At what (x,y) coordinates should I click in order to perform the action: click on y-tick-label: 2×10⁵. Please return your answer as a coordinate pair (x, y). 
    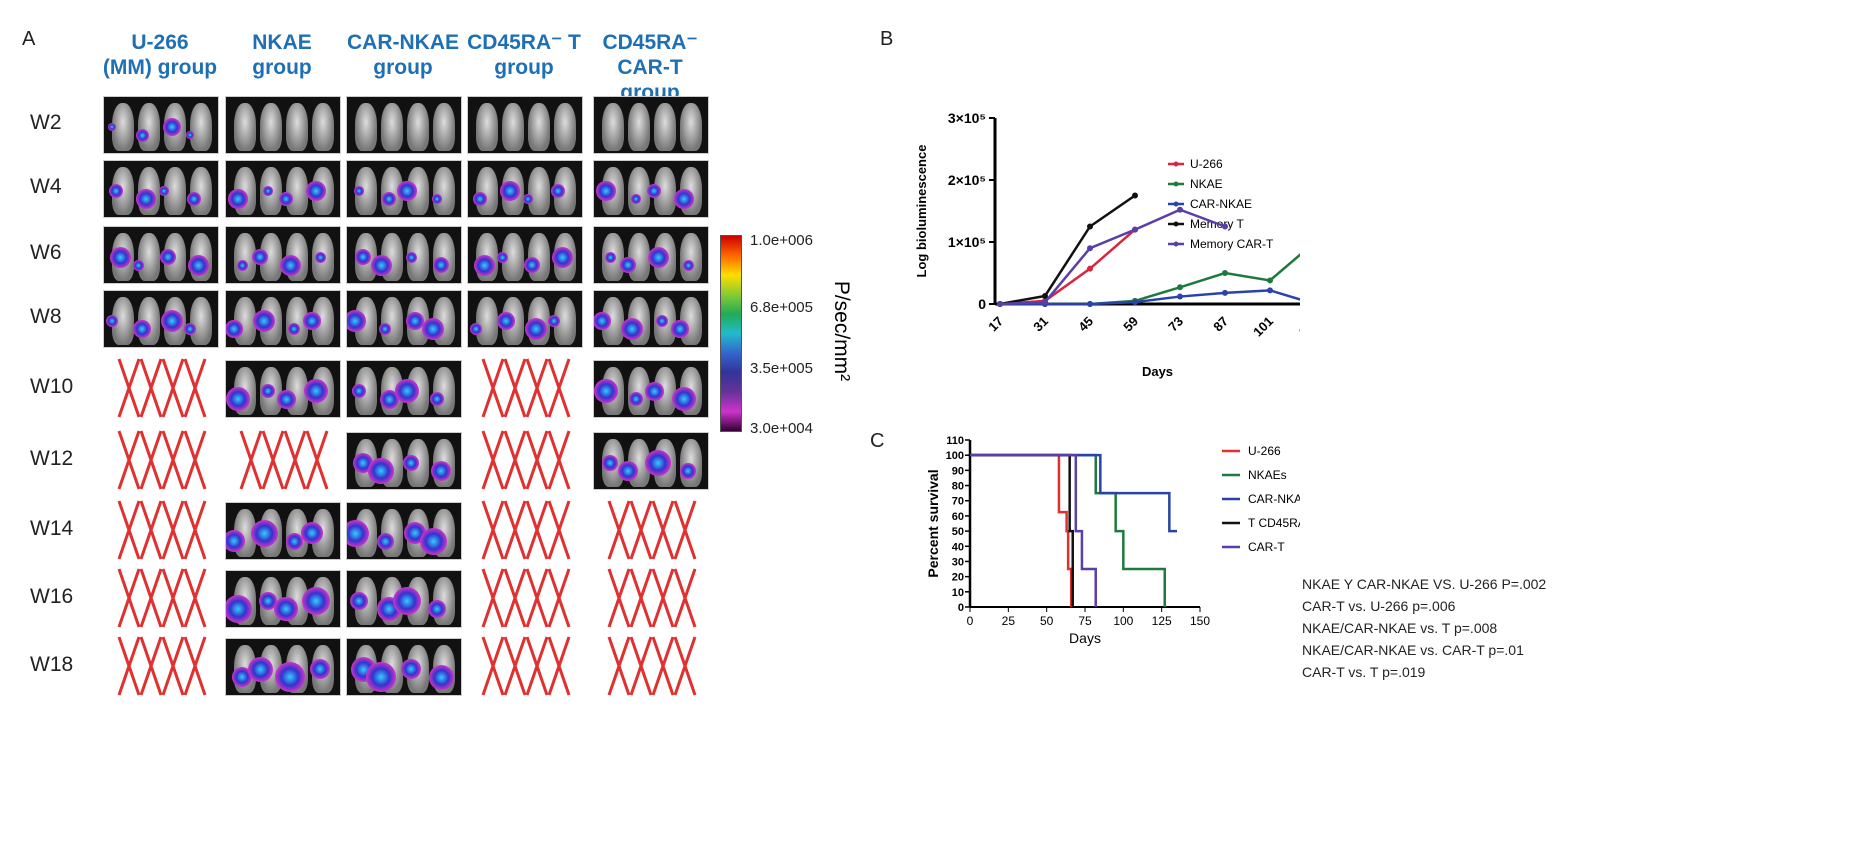
    Looking at the image, I should click on (967, 180).